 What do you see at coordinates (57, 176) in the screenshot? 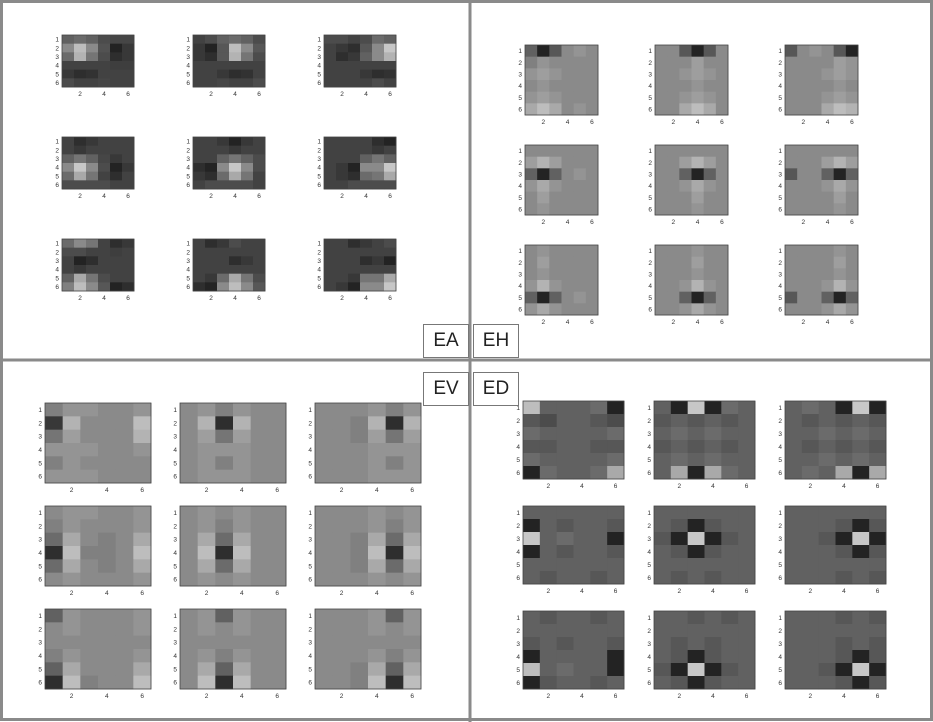
I see `y-tick-label: 5` at bounding box center [57, 176].